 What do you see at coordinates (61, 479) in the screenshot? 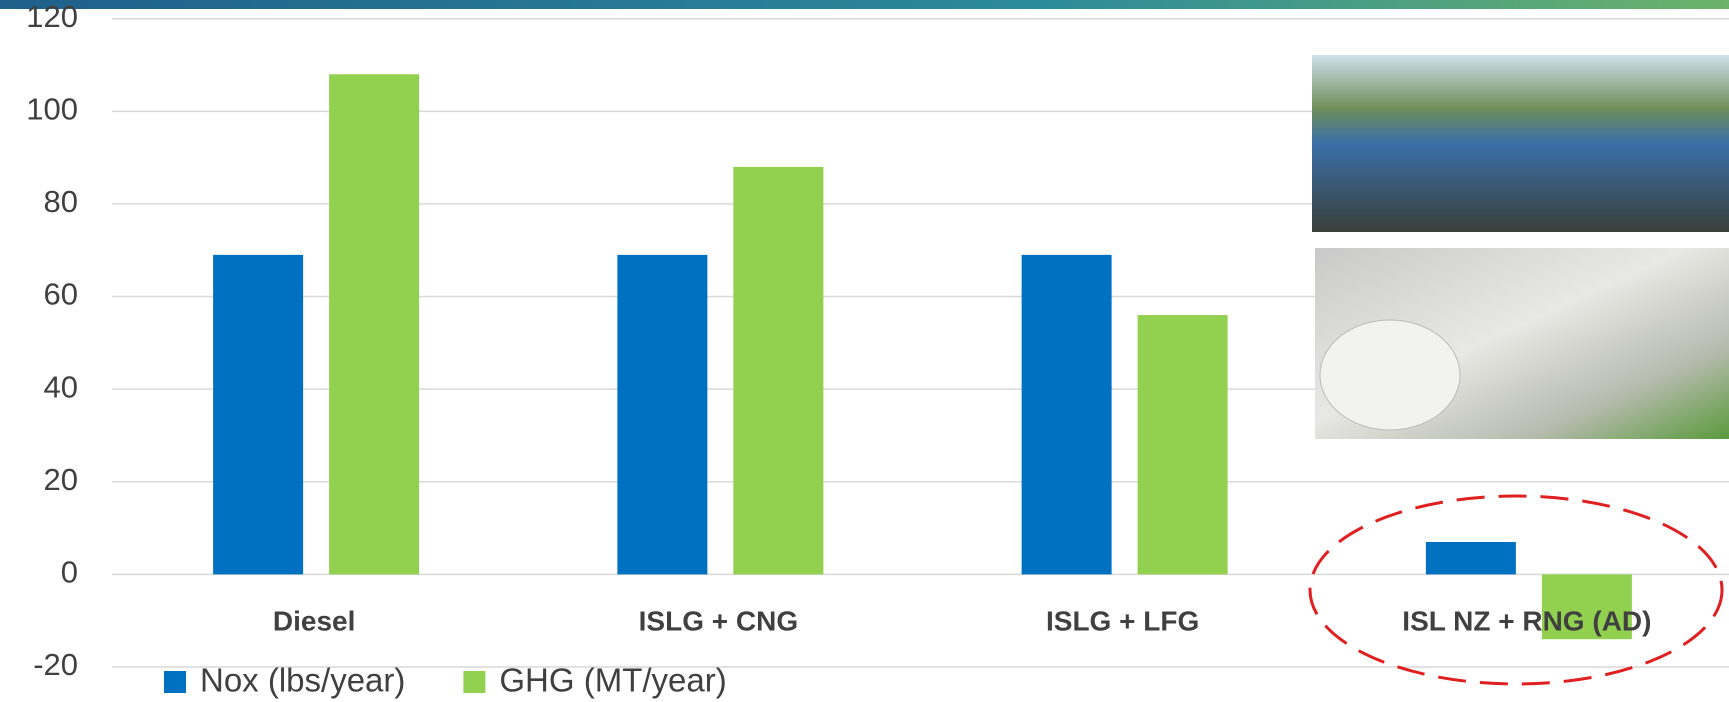
I see `y-tick-label: 20` at bounding box center [61, 479].